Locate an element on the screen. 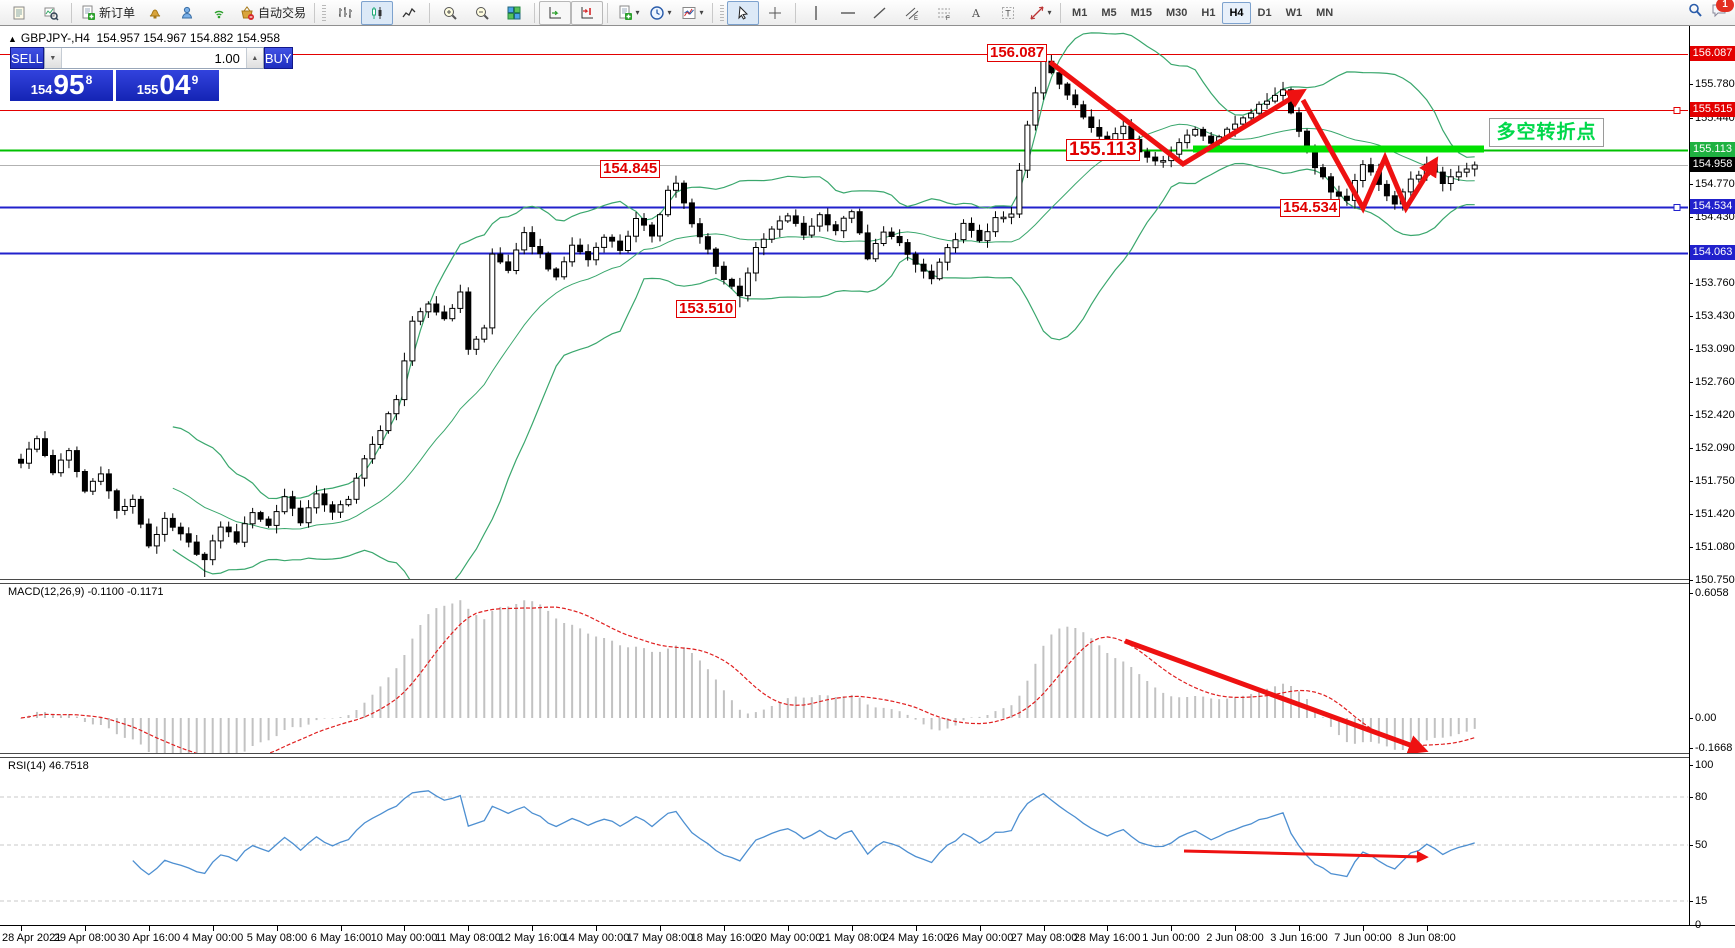  timeframe-m15-button: M15 is located at coordinates (1141, 12).